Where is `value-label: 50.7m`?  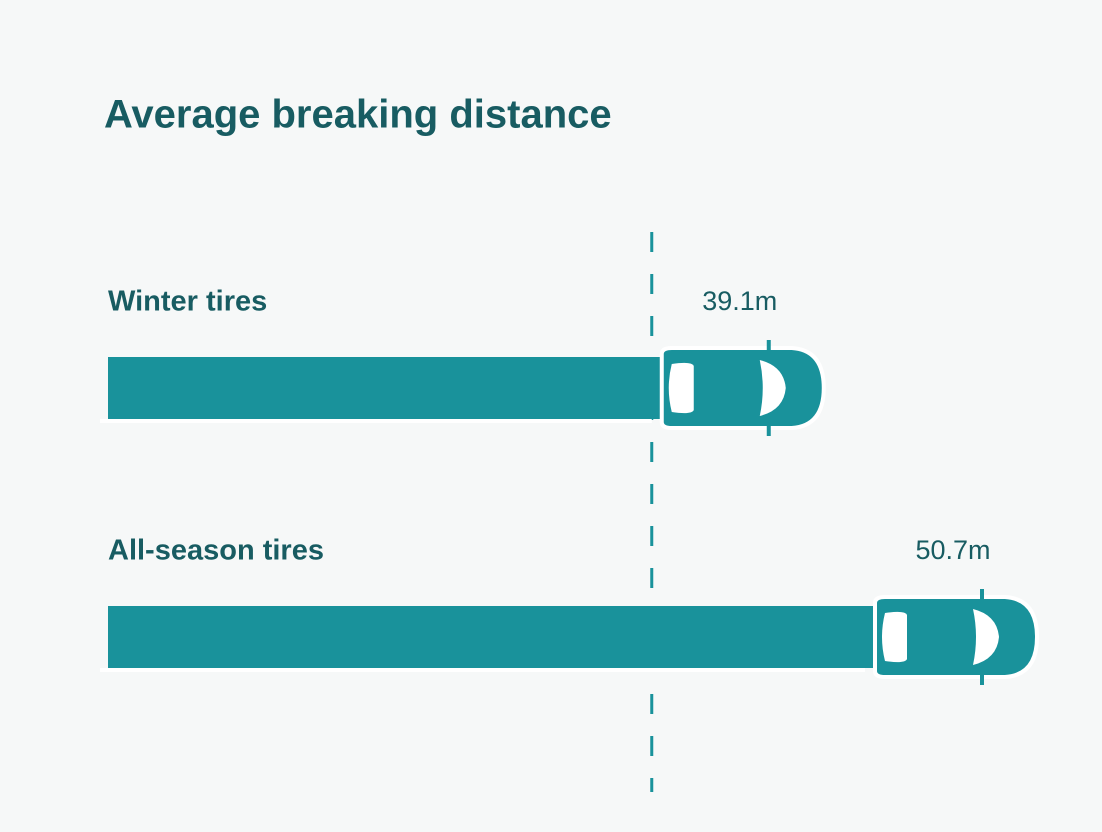
value-label: 50.7m is located at coordinates (952, 550).